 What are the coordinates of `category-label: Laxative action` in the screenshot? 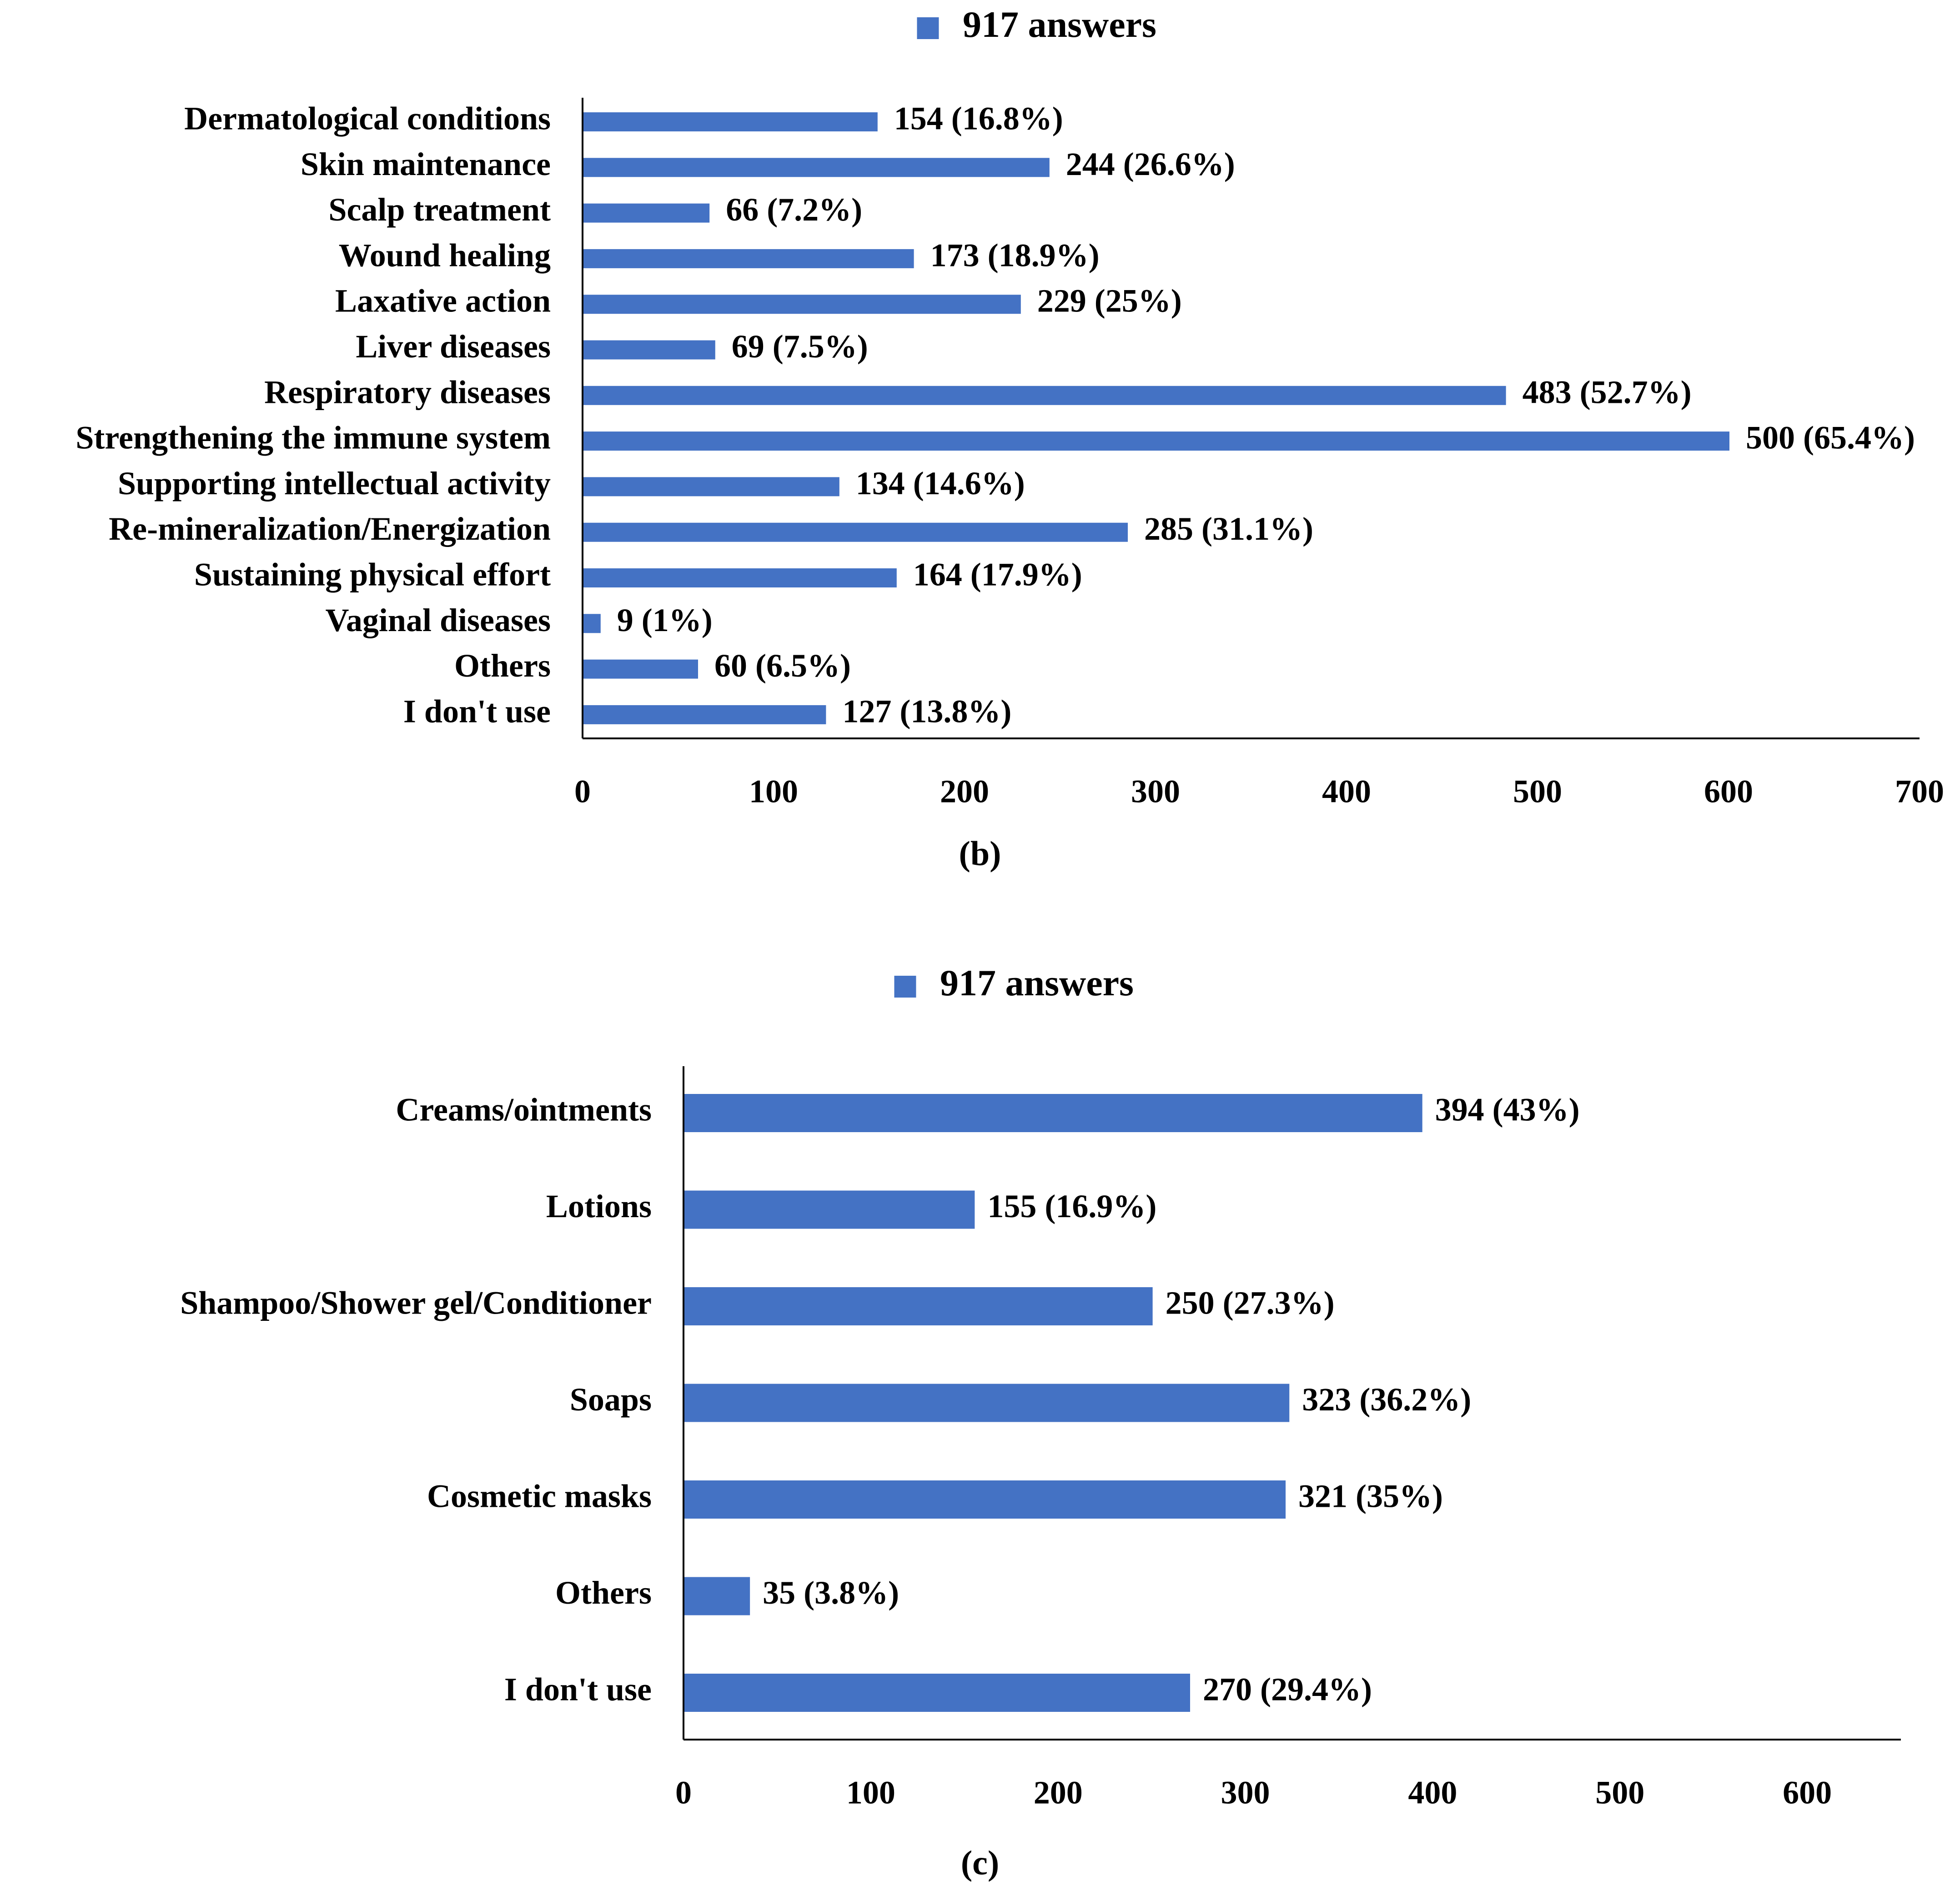 It's located at (443, 301).